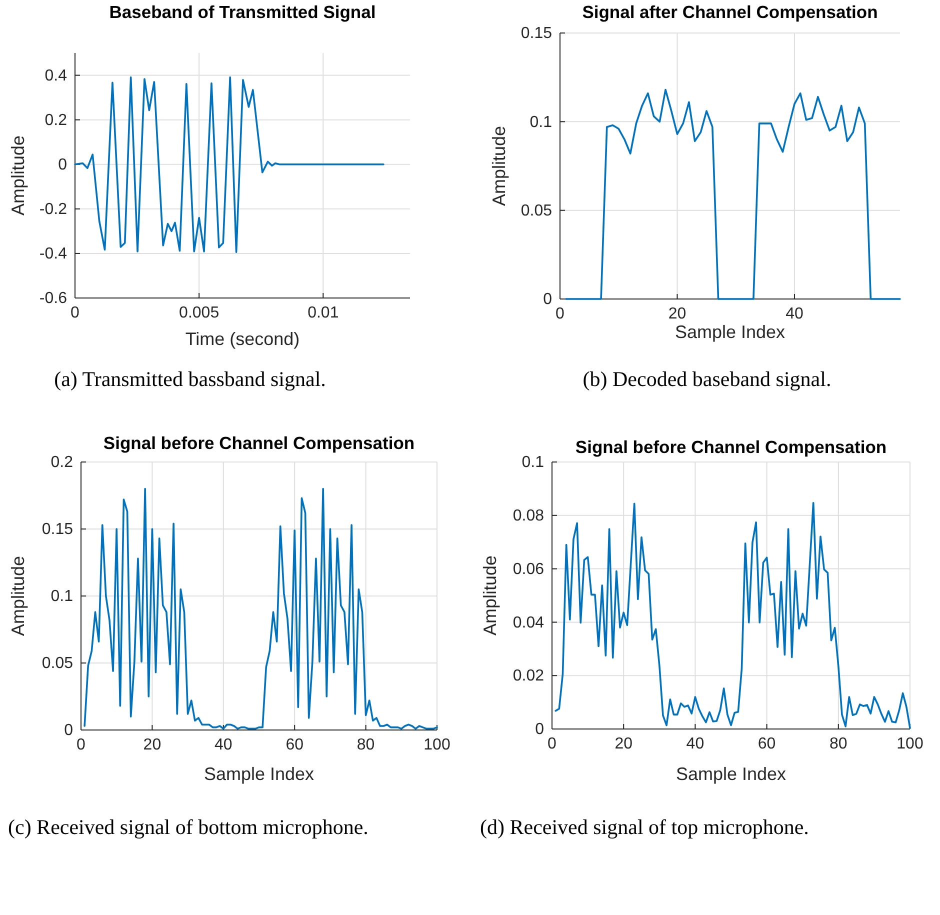 The image size is (940, 915). I want to click on chart-title: Signal after Channel Compensation, so click(730, 12).